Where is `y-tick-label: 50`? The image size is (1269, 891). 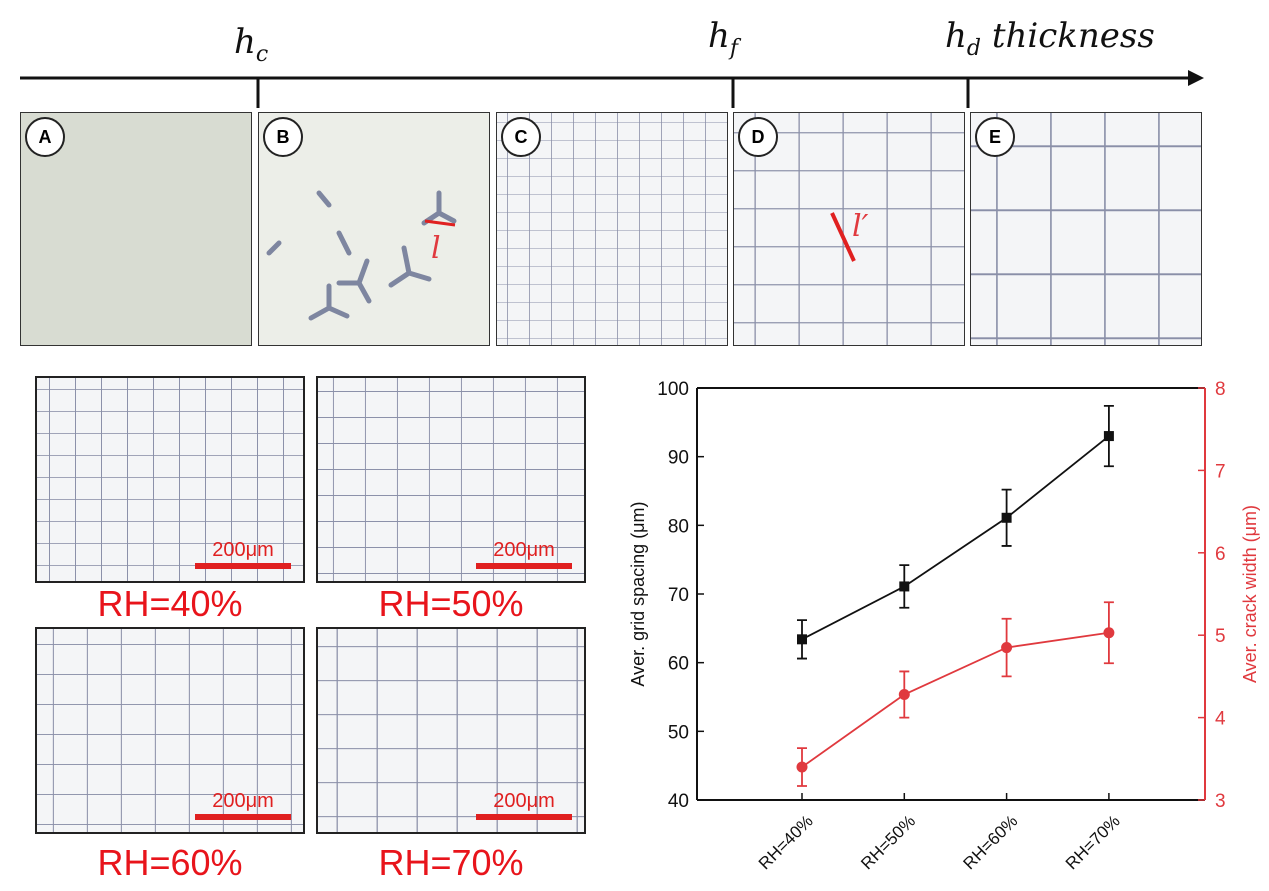
y-tick-label: 50 is located at coordinates (678, 732).